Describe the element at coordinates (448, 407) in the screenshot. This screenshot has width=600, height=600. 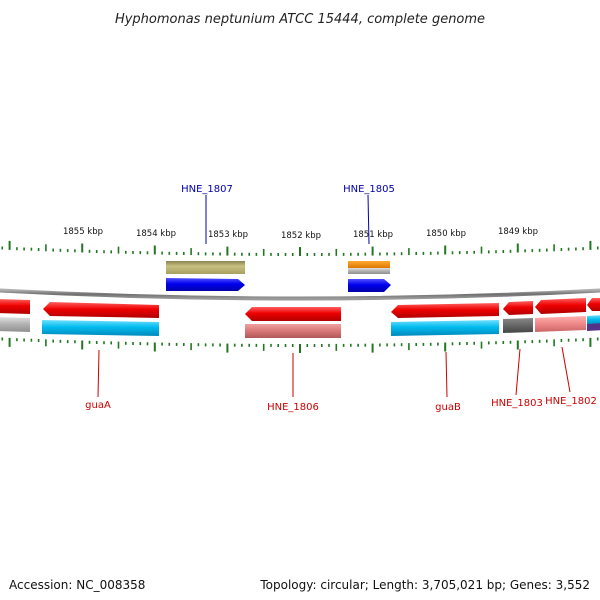
I see `gene-label-gua-b: guaB` at that location.